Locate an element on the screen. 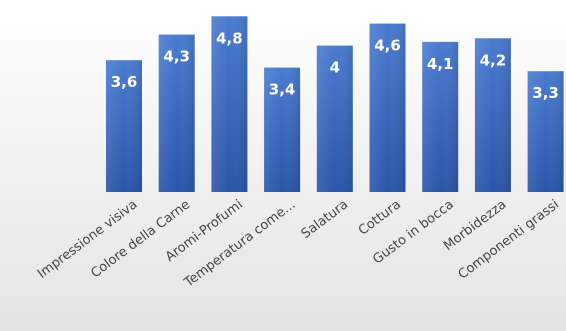 Image resolution: width=566 pixels, height=331 pixels. category-label-5: Salatura is located at coordinates (325, 219).